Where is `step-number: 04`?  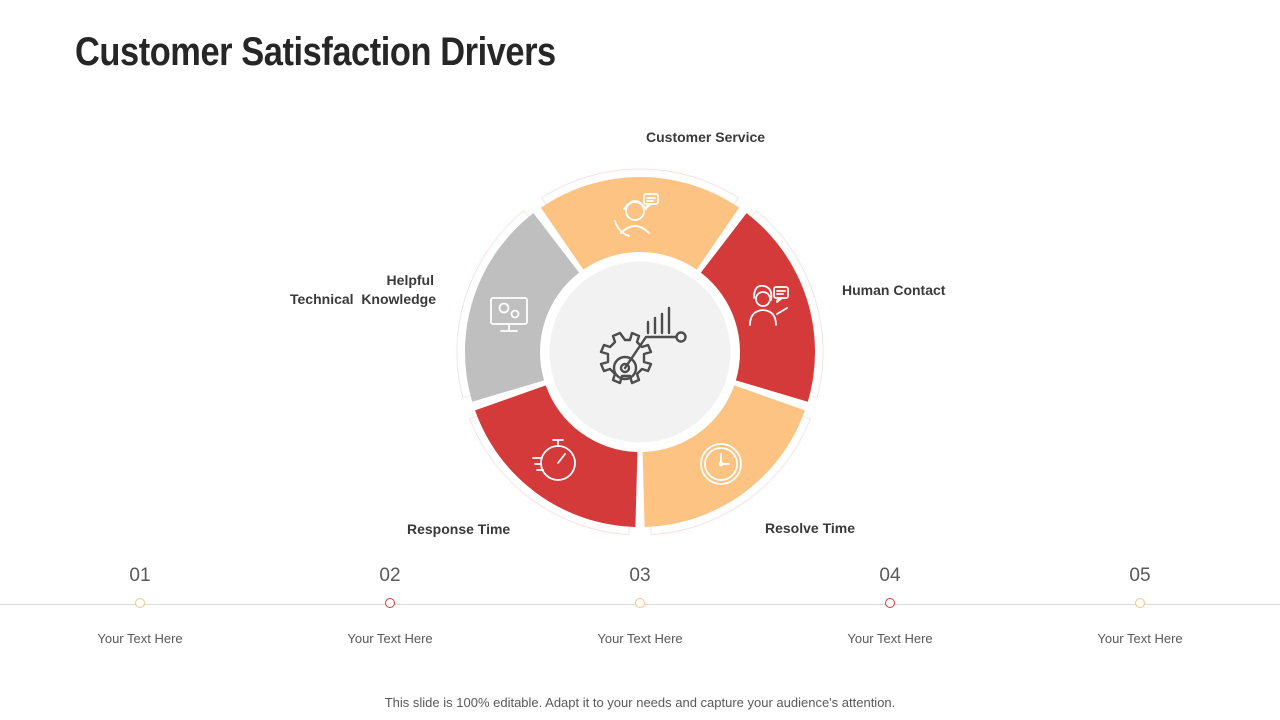
step-number: 04 is located at coordinates (890, 575).